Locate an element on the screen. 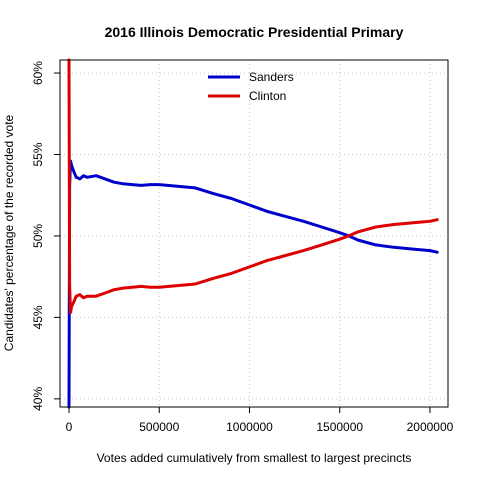 The width and height of the screenshot is (480, 480). y-tick-label: 55% is located at coordinates (38, 154).